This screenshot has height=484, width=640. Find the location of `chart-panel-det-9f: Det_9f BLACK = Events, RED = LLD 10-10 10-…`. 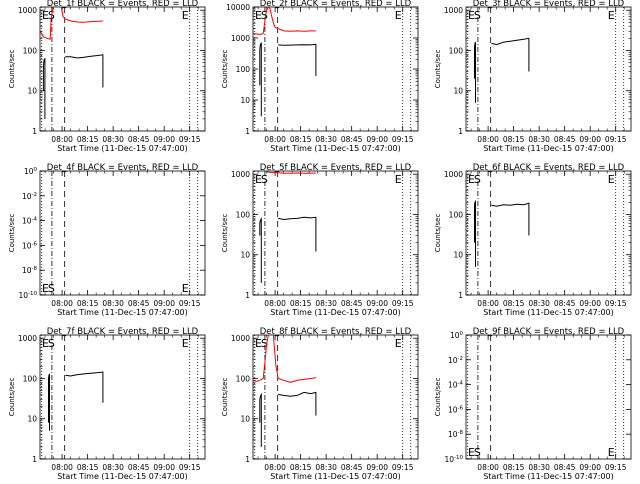

chart-panel-det-9f: Det_9f BLACK = Events, RED = LLD 10-10 10-… is located at coordinates (533, 404).